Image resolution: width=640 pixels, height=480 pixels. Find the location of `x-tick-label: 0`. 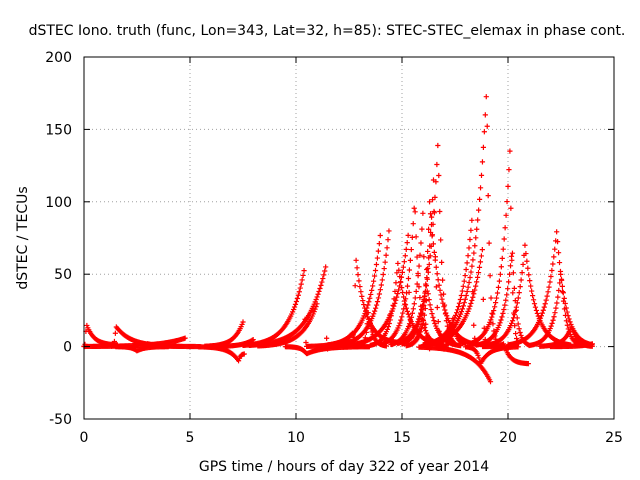

x-tick-label: 0 is located at coordinates (84, 438).